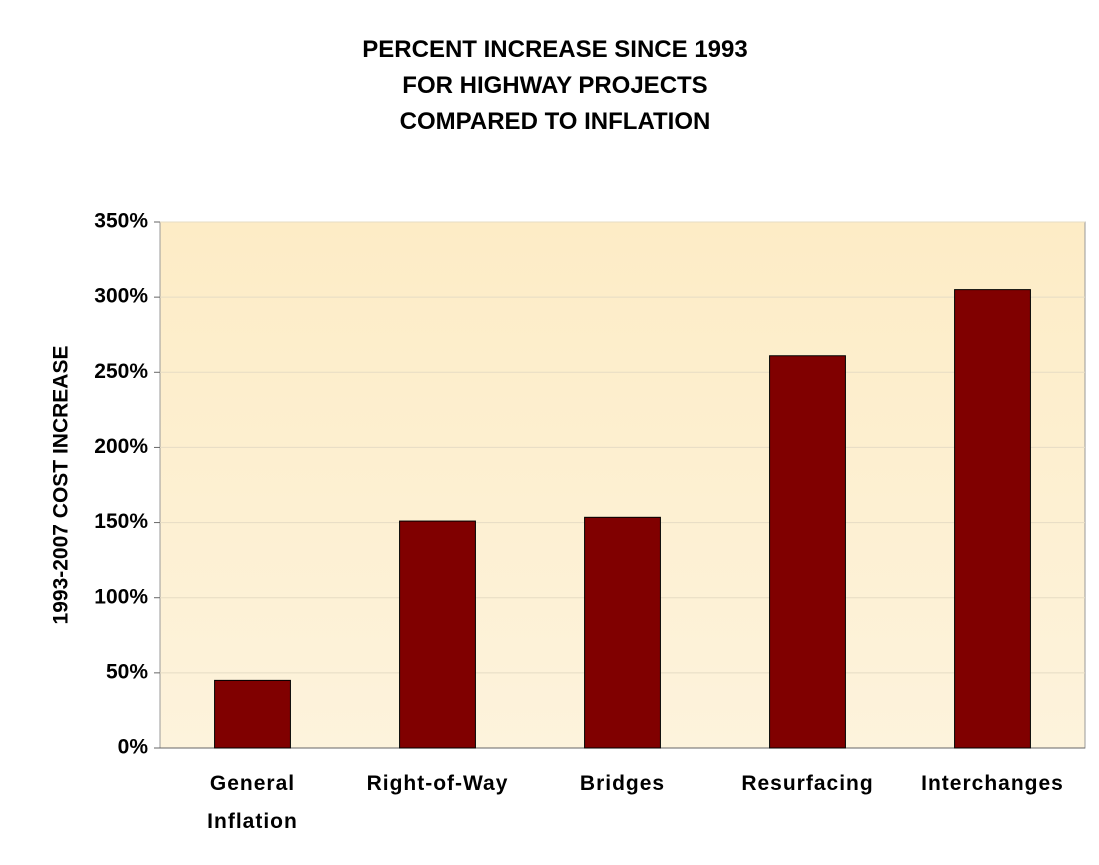  I want to click on x-tick-label: General Inflation, so click(252, 802).